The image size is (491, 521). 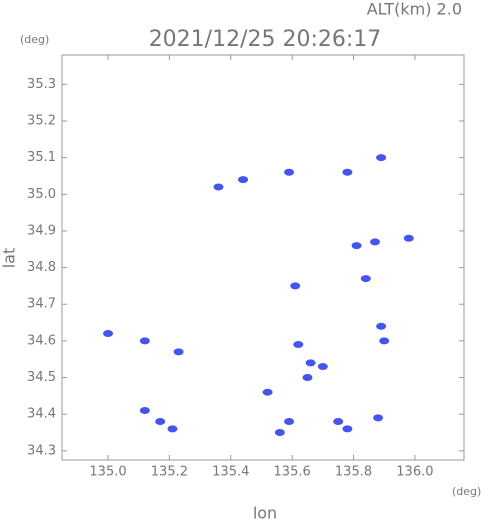 What do you see at coordinates (169, 472) in the screenshot?
I see `x-tick-label: 135.2` at bounding box center [169, 472].